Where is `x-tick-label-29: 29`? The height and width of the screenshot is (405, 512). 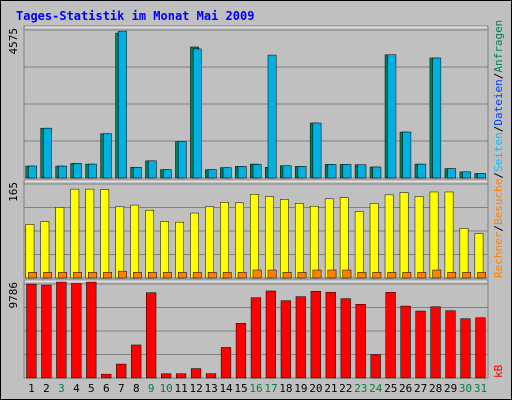 x-tick-label-29: 29 is located at coordinates (450, 388).